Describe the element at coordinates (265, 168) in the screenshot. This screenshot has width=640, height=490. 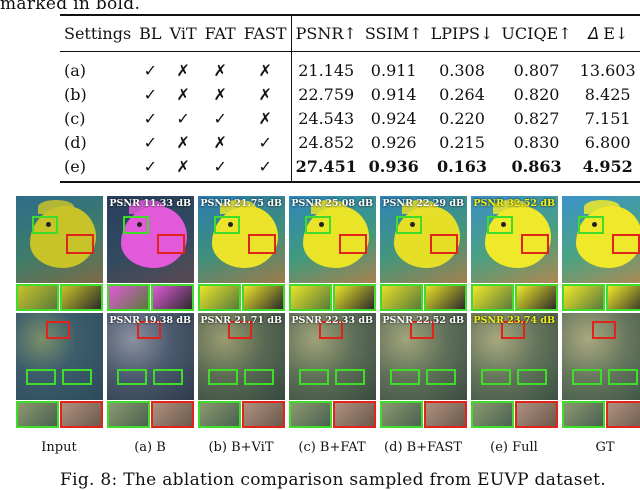
I see `mark-fast: ✓` at that location.